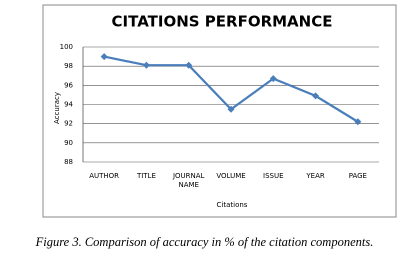  I want to click on x-tick-label: TITLE, so click(146, 176).